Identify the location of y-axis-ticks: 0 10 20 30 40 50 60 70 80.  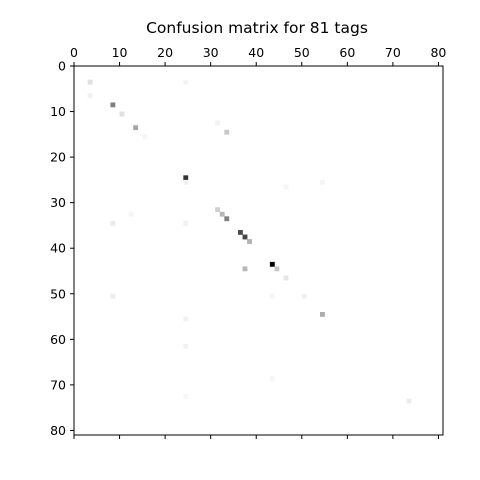
(62, 248).